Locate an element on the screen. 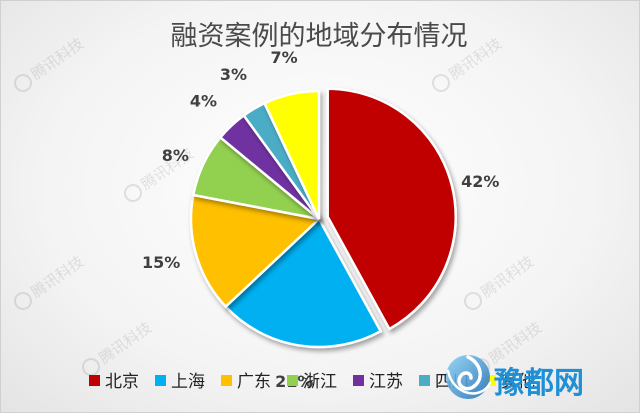 The image size is (640, 413). brand-logo-text: 豫都网 is located at coordinates (539, 383).